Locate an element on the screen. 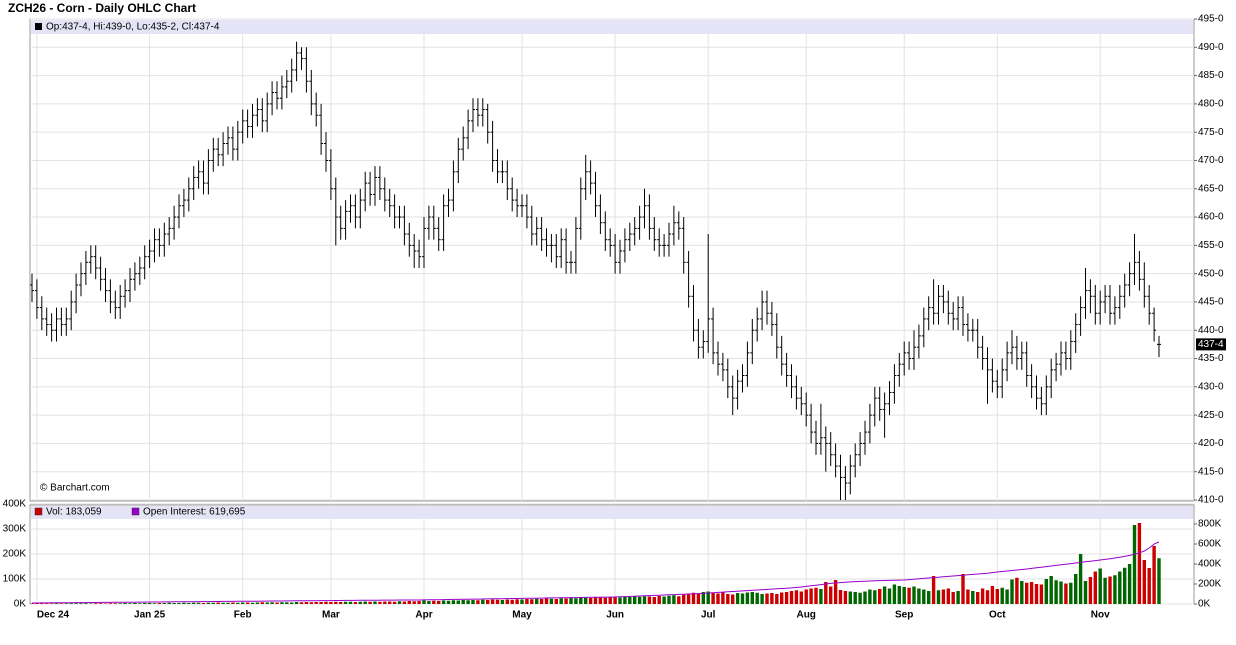 This screenshot has width=1236, height=645. ohlc-header: Op:437-4, Hi:439-0, Lo:435-2, Cl:437-4 is located at coordinates (133, 27).